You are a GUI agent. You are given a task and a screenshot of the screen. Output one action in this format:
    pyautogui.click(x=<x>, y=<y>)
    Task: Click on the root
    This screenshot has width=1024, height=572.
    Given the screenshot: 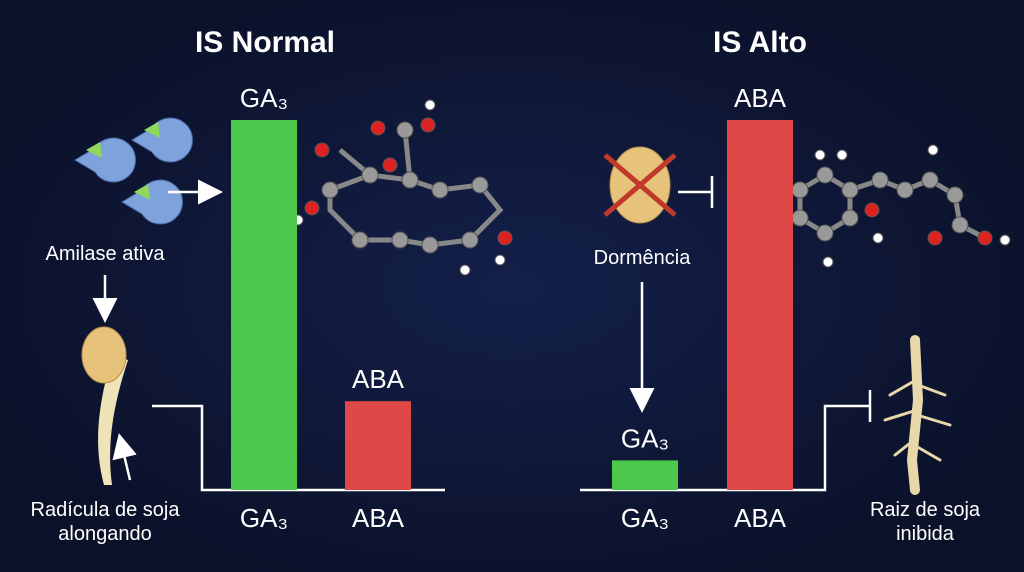 What is the action you would take?
    pyautogui.click(x=917, y=415)
    